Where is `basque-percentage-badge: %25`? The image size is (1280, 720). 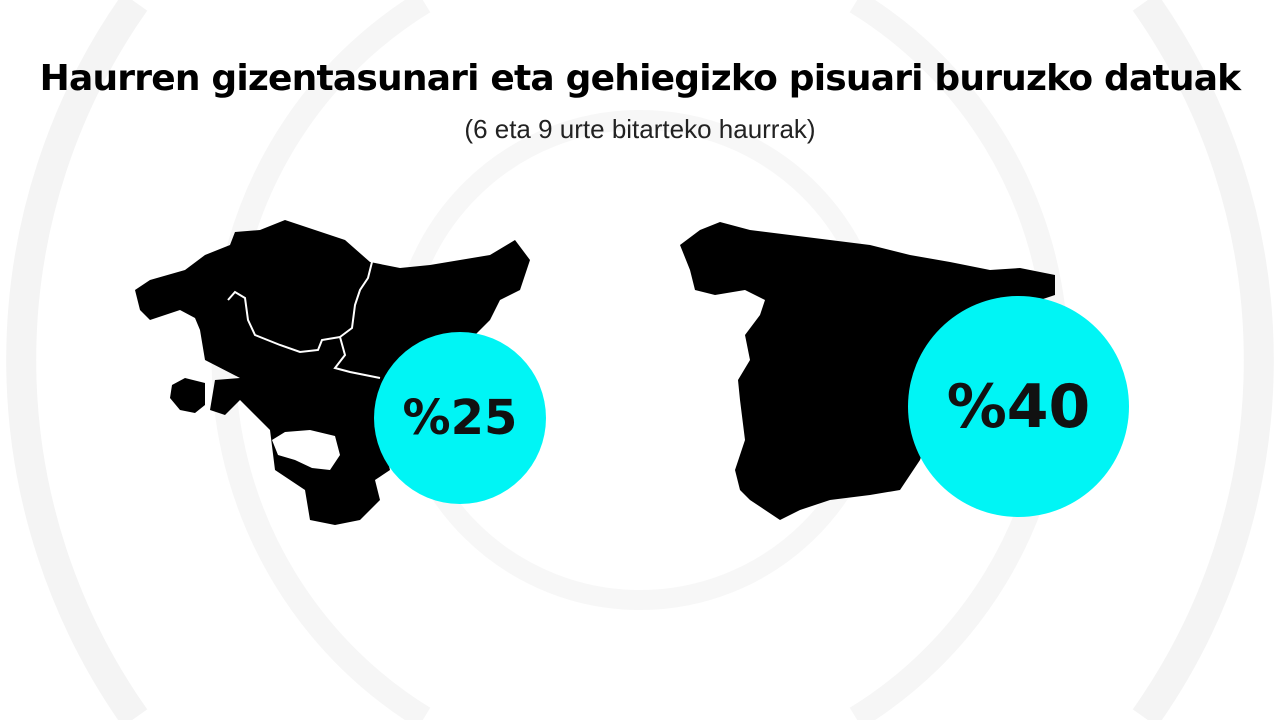 basque-percentage-badge: %25 is located at coordinates (460, 418).